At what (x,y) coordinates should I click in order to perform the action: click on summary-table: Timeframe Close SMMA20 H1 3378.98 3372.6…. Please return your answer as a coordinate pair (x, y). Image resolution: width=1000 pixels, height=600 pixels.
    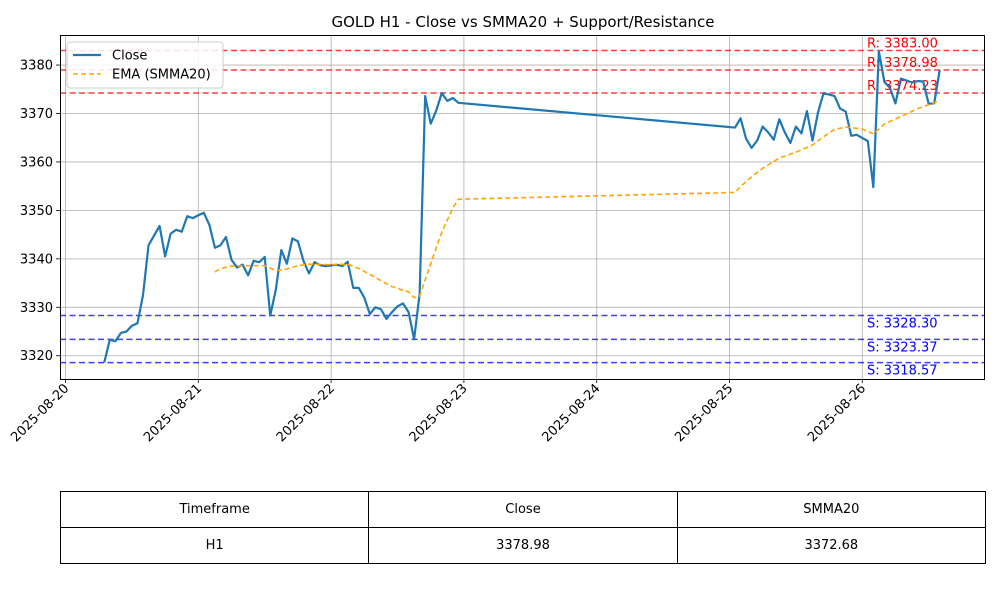
    Looking at the image, I should click on (523, 527).